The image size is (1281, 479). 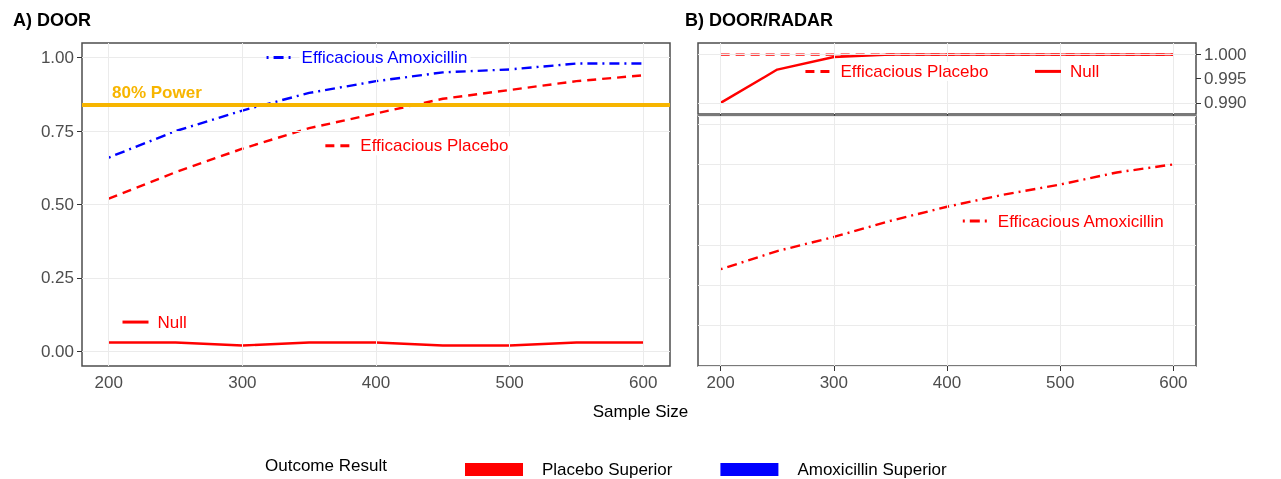 I want to click on y2-tick-label: 0.990, so click(x=1225, y=103).